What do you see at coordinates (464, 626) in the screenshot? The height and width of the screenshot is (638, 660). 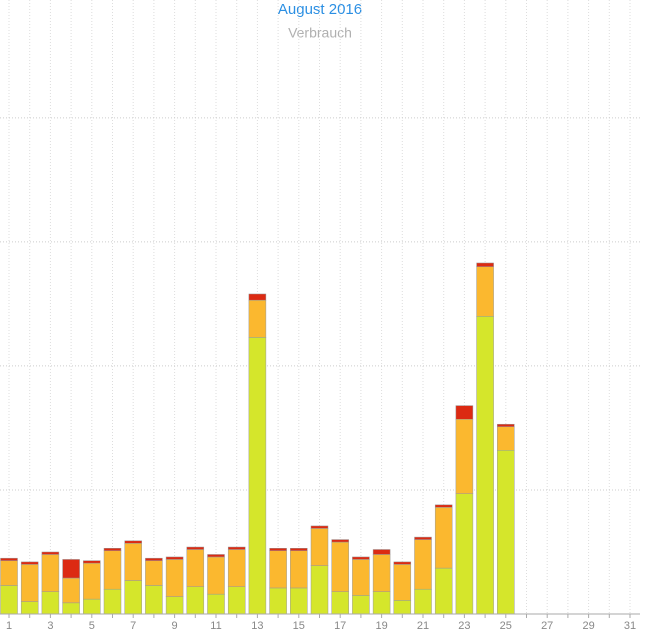 I see `x-tick-label: 23` at bounding box center [464, 626].